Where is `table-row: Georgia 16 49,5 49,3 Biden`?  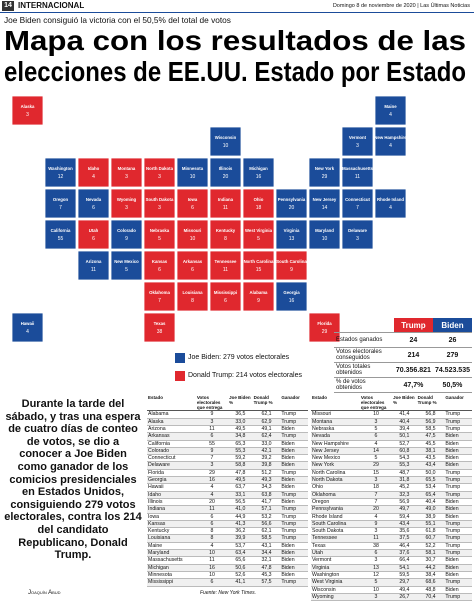 table-row: Georgia 16 49,5 49,3 Biden is located at coordinates (227, 480).